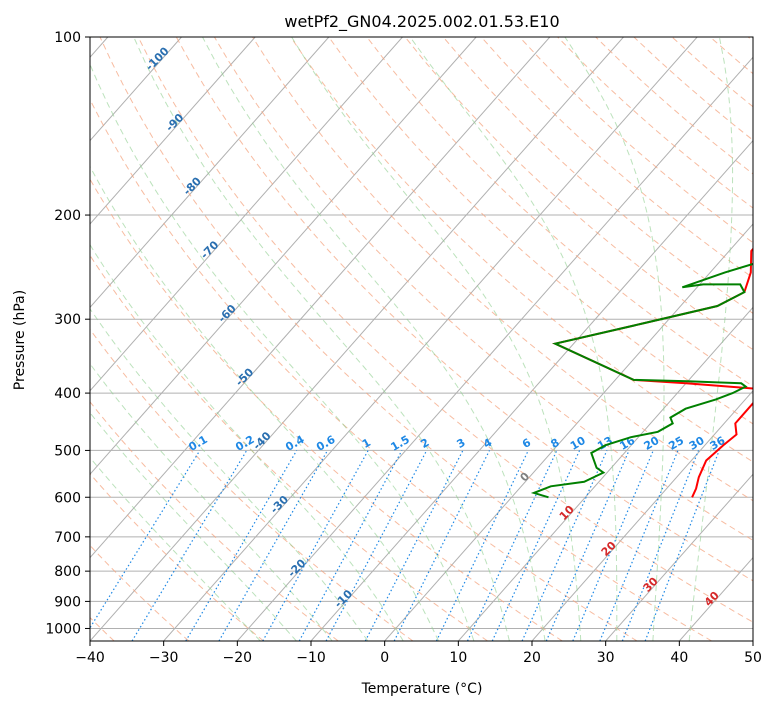  What do you see at coordinates (67, 538) in the screenshot?
I see `y-tick-label: 700` at bounding box center [67, 538].